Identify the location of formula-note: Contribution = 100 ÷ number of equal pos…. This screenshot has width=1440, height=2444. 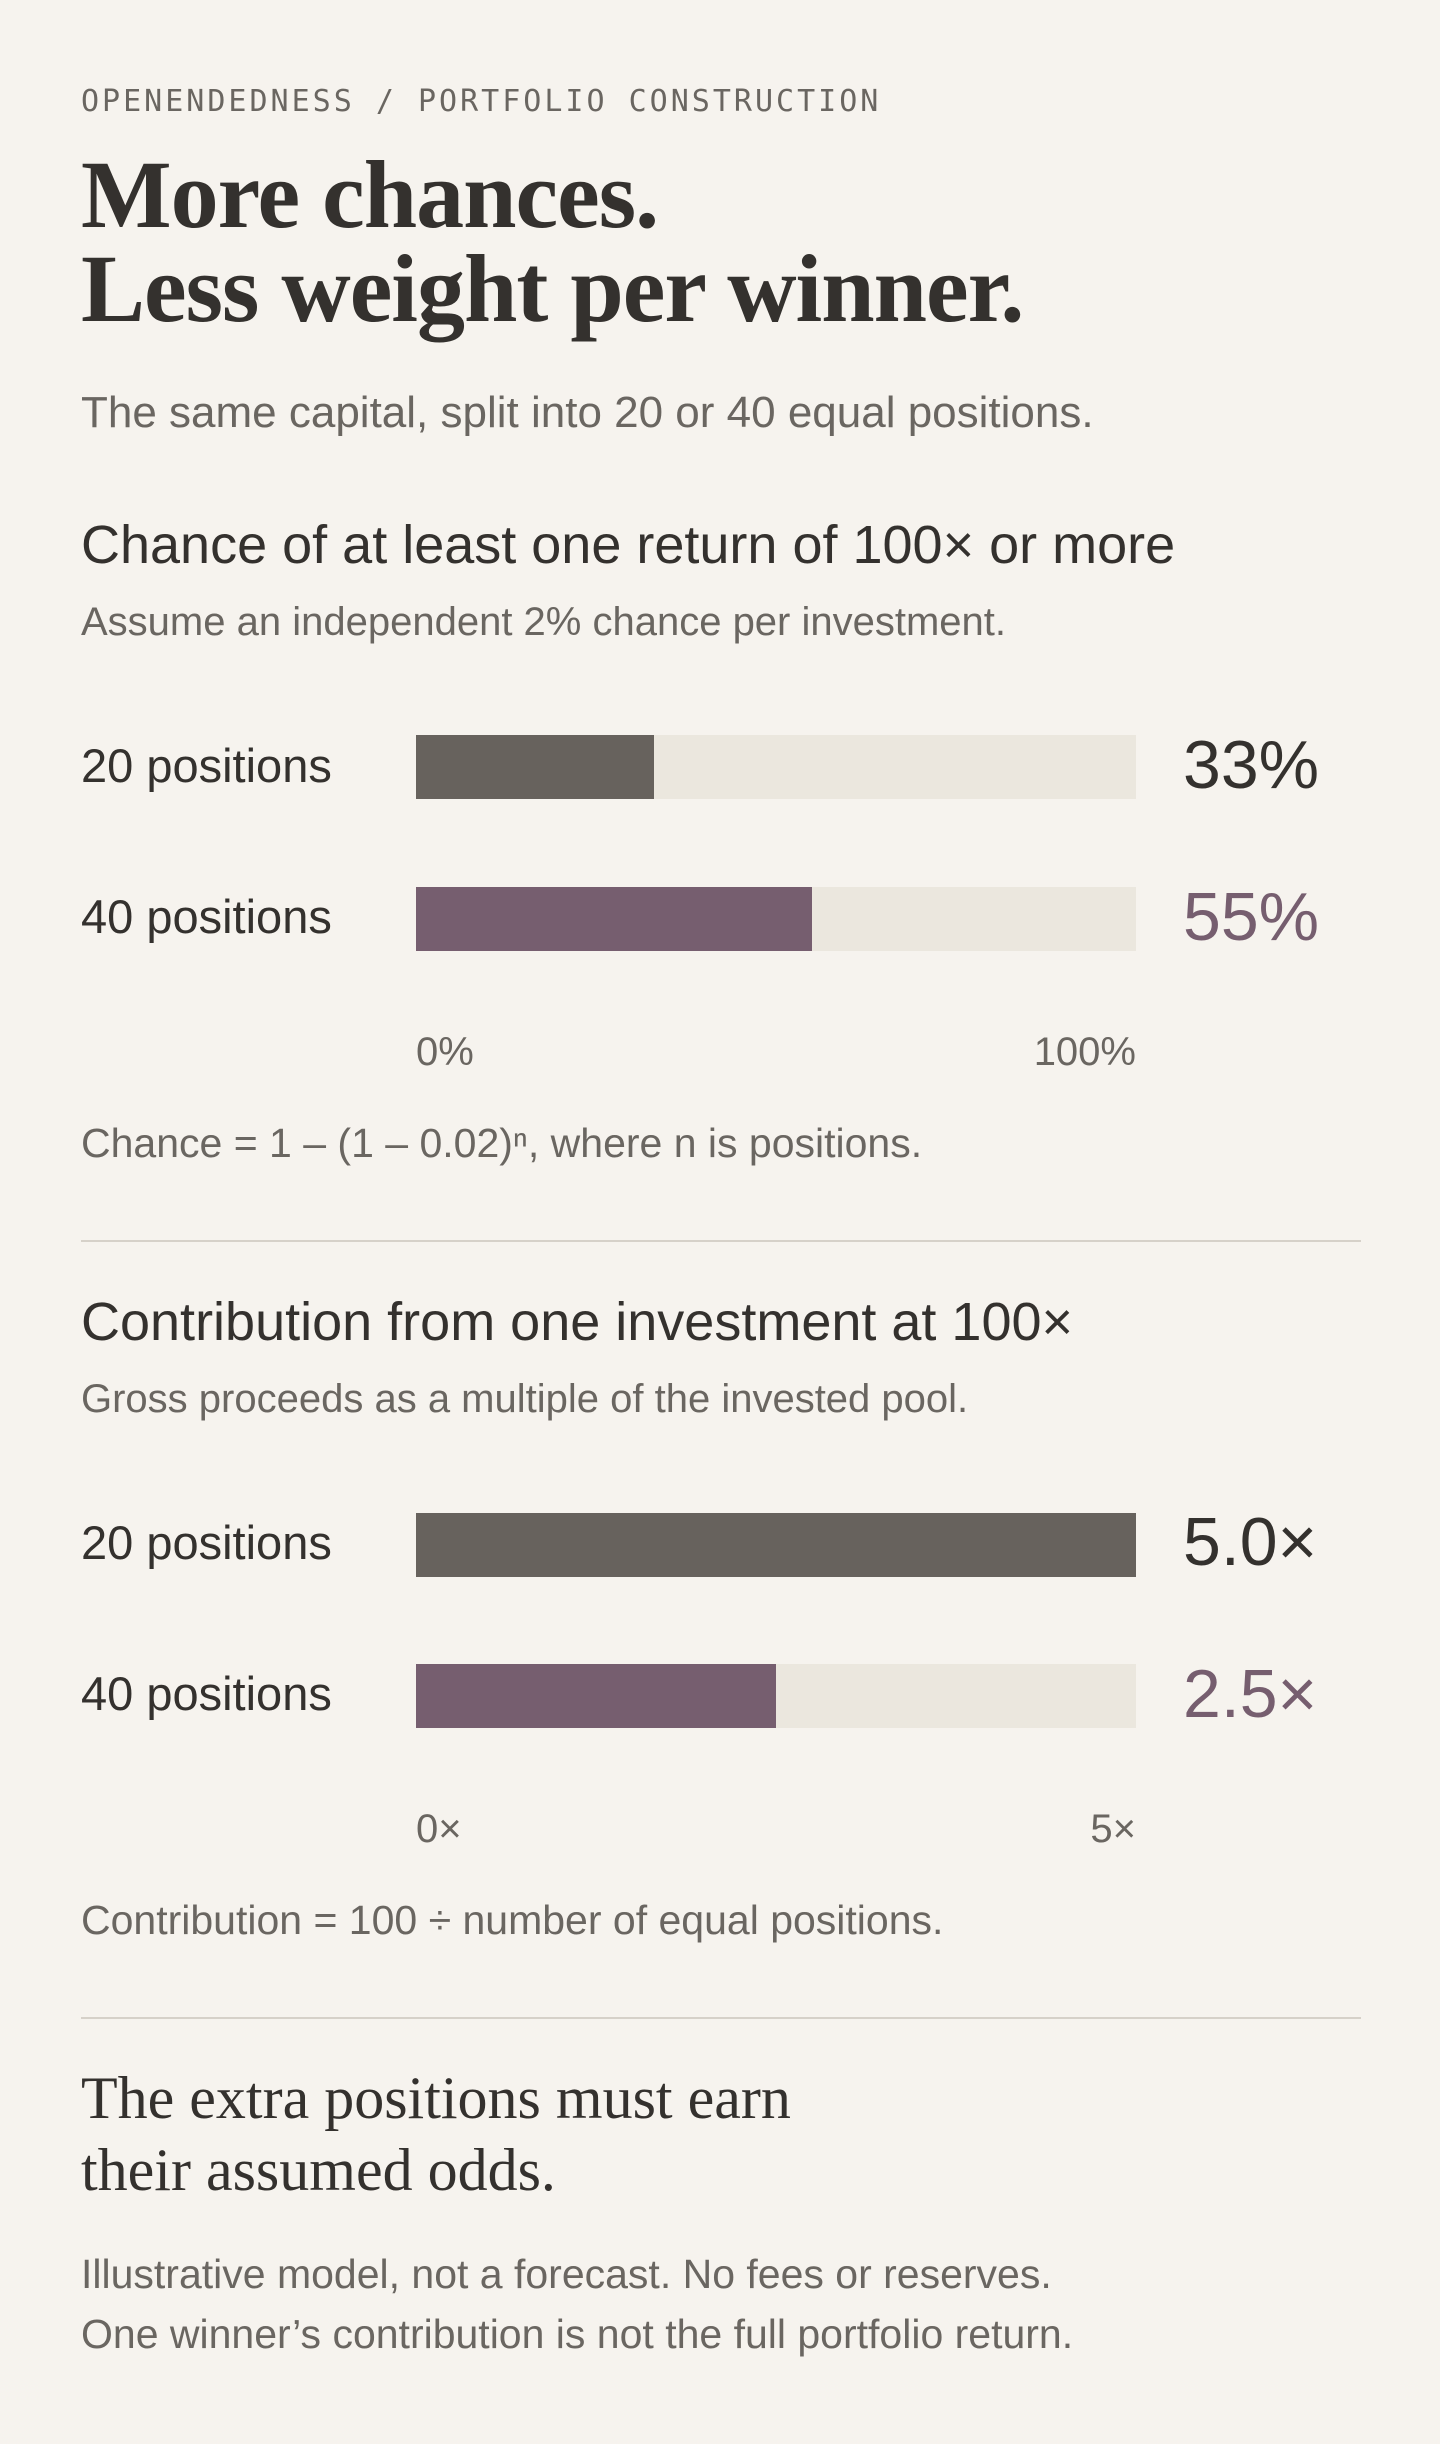
(512, 1920).